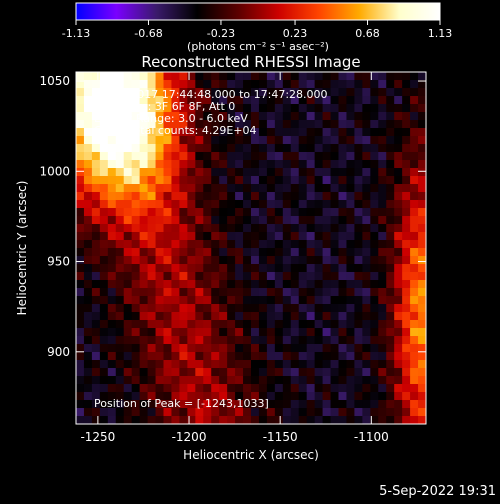 This screenshot has width=500, height=504. Describe the element at coordinates (250, 62) in the screenshot. I see `chart-title: Reconstructed RHESSI Image` at that location.